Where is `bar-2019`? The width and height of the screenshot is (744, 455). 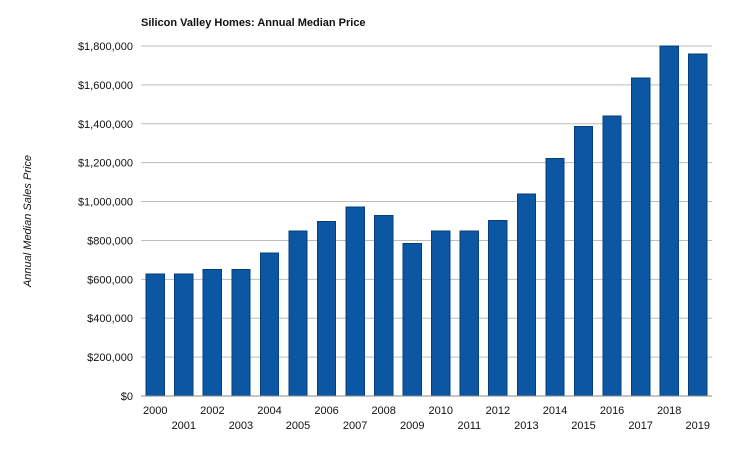 bar-2019 is located at coordinates (698, 225).